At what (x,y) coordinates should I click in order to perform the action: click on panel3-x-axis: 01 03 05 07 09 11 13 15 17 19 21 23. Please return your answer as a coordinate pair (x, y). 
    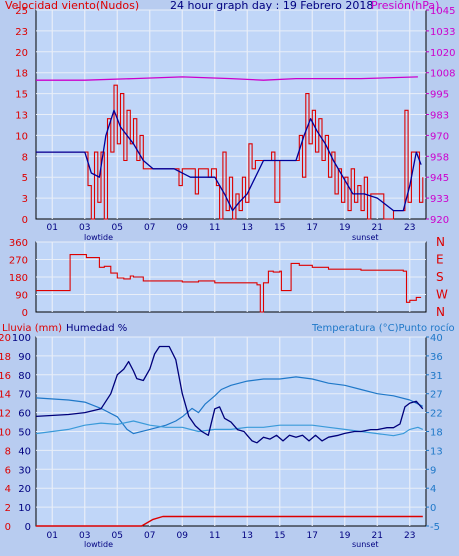
    Looking at the image, I should click on (231, 536).